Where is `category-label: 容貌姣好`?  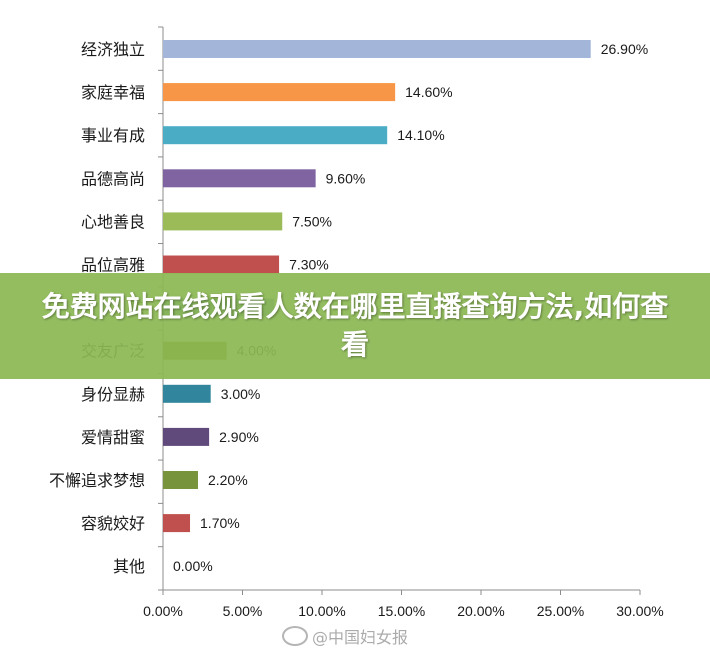 category-label: 容貌姣好 is located at coordinates (113, 523).